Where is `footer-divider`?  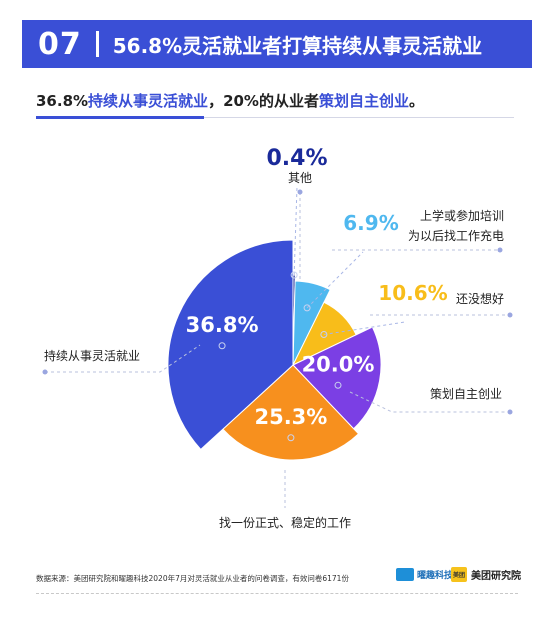
footer-divider is located at coordinates (277, 593).